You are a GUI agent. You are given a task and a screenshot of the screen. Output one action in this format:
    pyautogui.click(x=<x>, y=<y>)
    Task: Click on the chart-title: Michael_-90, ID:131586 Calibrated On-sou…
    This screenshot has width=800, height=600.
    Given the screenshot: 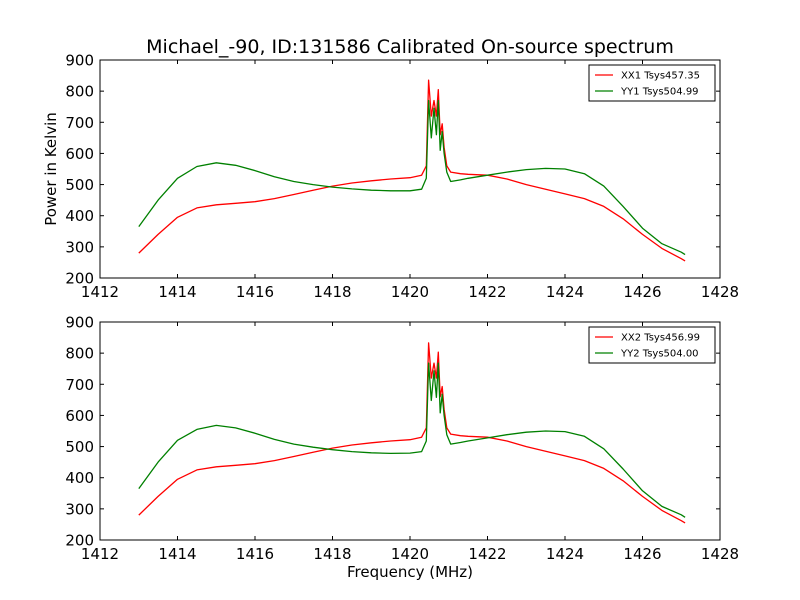 What is the action you would take?
    pyautogui.click(x=410, y=47)
    